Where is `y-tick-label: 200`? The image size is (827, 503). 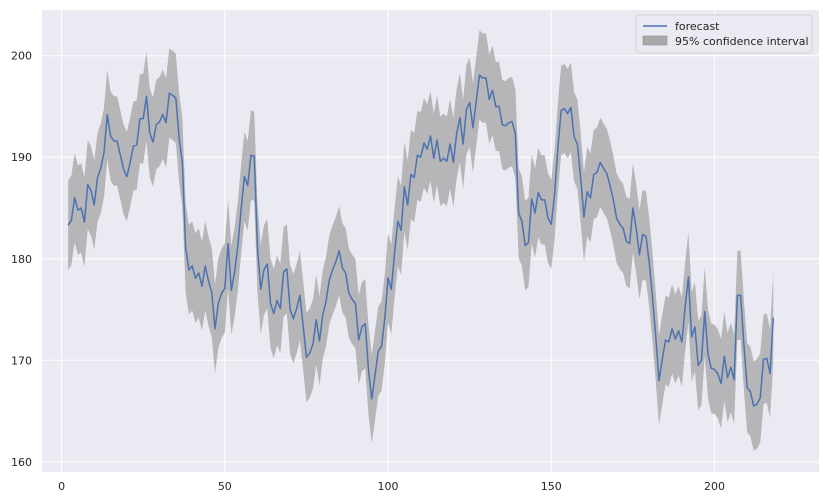 y-tick-label: 200 is located at coordinates (21, 56).